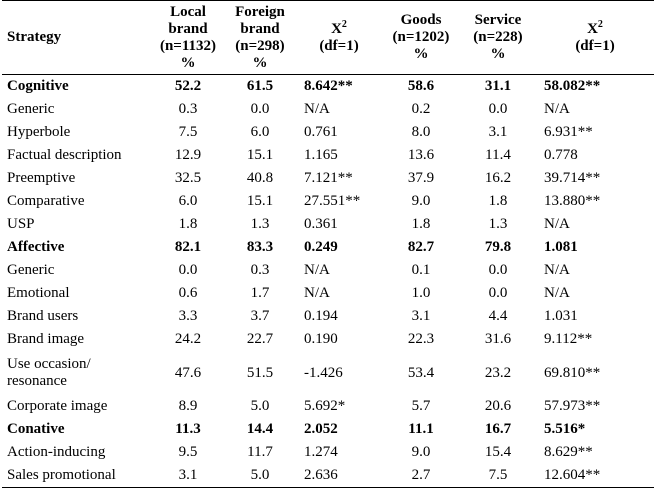 The width and height of the screenshot is (656, 492). What do you see at coordinates (321, 247) in the screenshot?
I see `chi-square-brand-value: 0.249` at bounding box center [321, 247].